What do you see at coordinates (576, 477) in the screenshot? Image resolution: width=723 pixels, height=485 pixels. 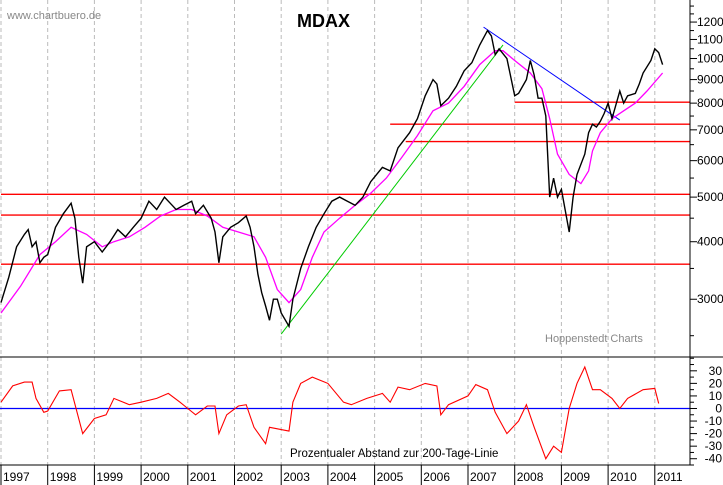 I see `x-tick-label: 2009` at bounding box center [576, 477].